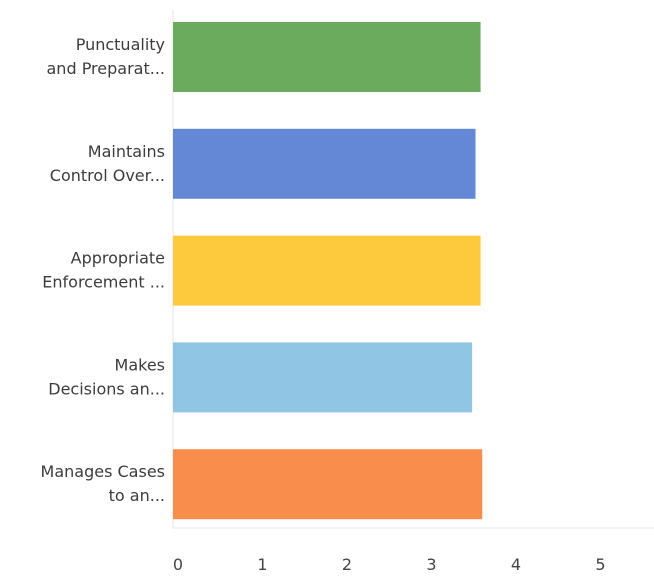 This screenshot has width=654, height=576. Describe the element at coordinates (516, 564) in the screenshot. I see `x-tick-label-4: 4` at that location.